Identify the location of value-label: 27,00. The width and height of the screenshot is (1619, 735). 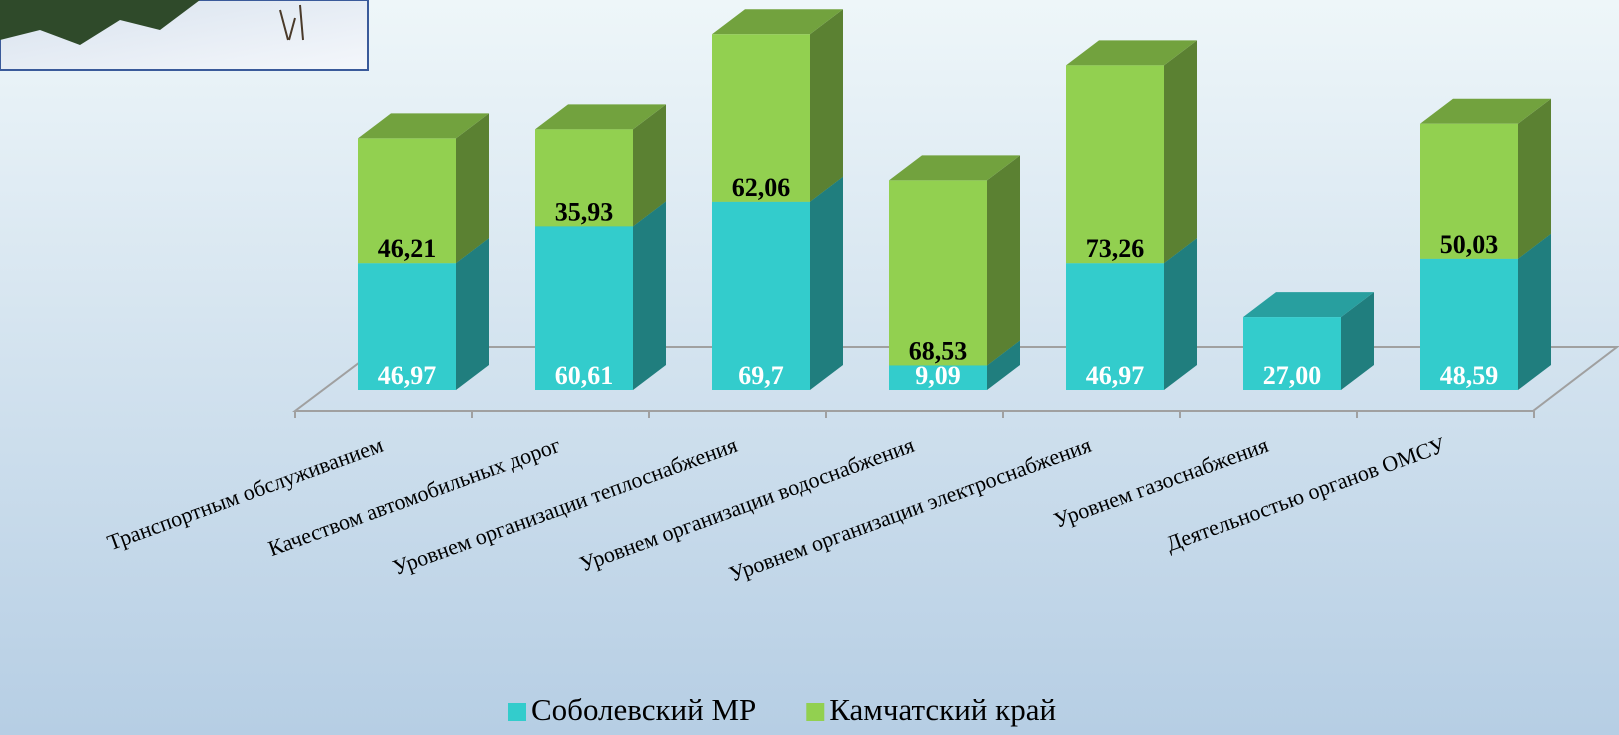
(1292, 375).